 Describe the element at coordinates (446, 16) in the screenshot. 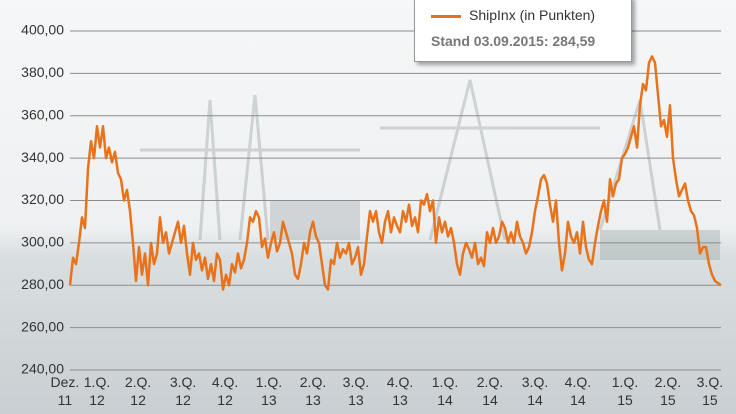

I see `legend-swatch` at that location.